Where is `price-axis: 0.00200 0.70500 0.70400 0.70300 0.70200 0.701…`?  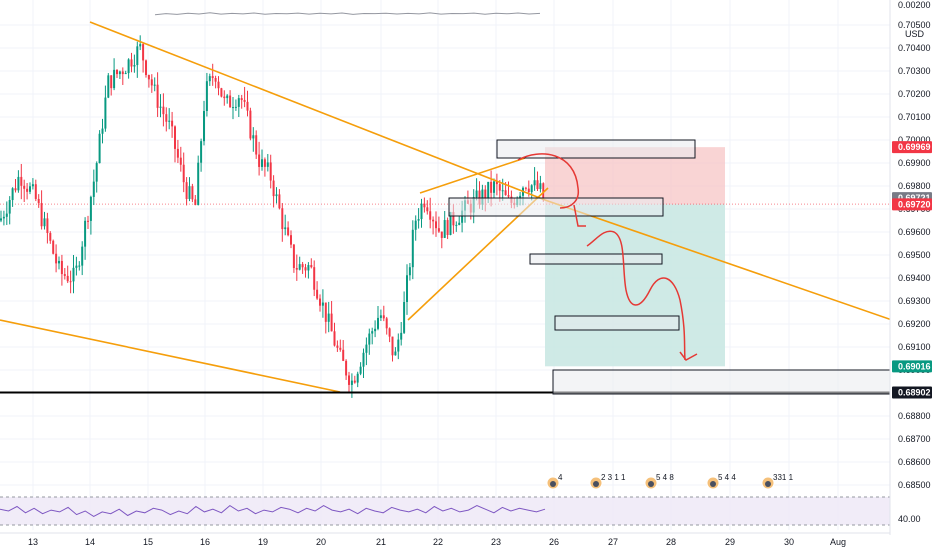
price-axis: 0.00200 0.70500 0.70400 0.70300 0.70200 0.701… is located at coordinates (910, 275).